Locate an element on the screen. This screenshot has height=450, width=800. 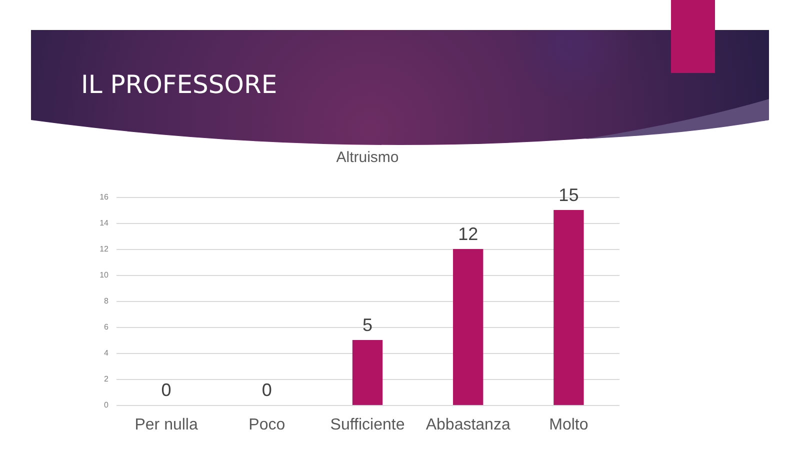
x-tick-label: Poco is located at coordinates (267, 425).